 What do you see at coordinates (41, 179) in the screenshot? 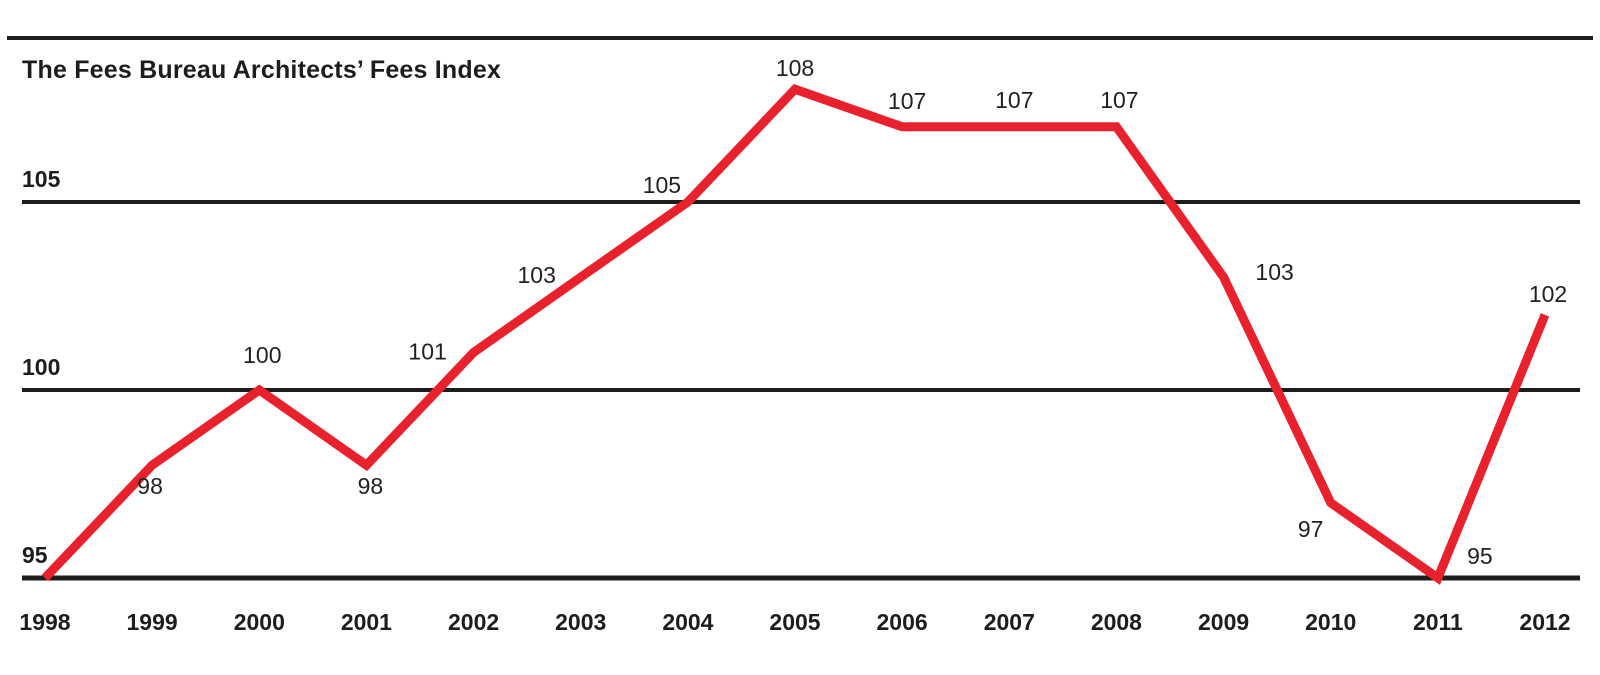
I see `y-axis-label-105: 105` at bounding box center [41, 179].